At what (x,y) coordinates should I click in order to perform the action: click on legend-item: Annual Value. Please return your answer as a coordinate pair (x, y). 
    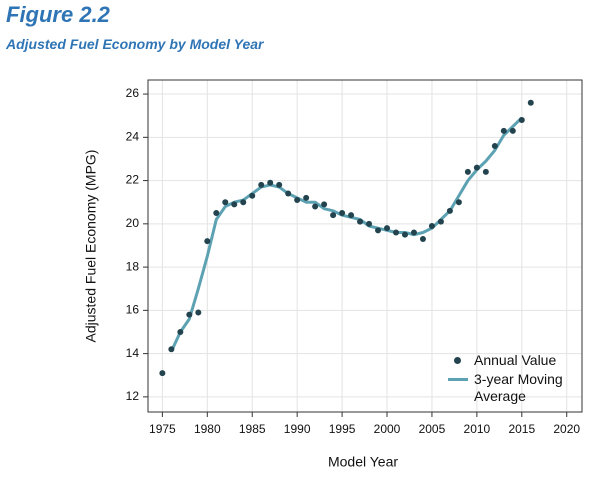
    Looking at the image, I should click on (515, 360).